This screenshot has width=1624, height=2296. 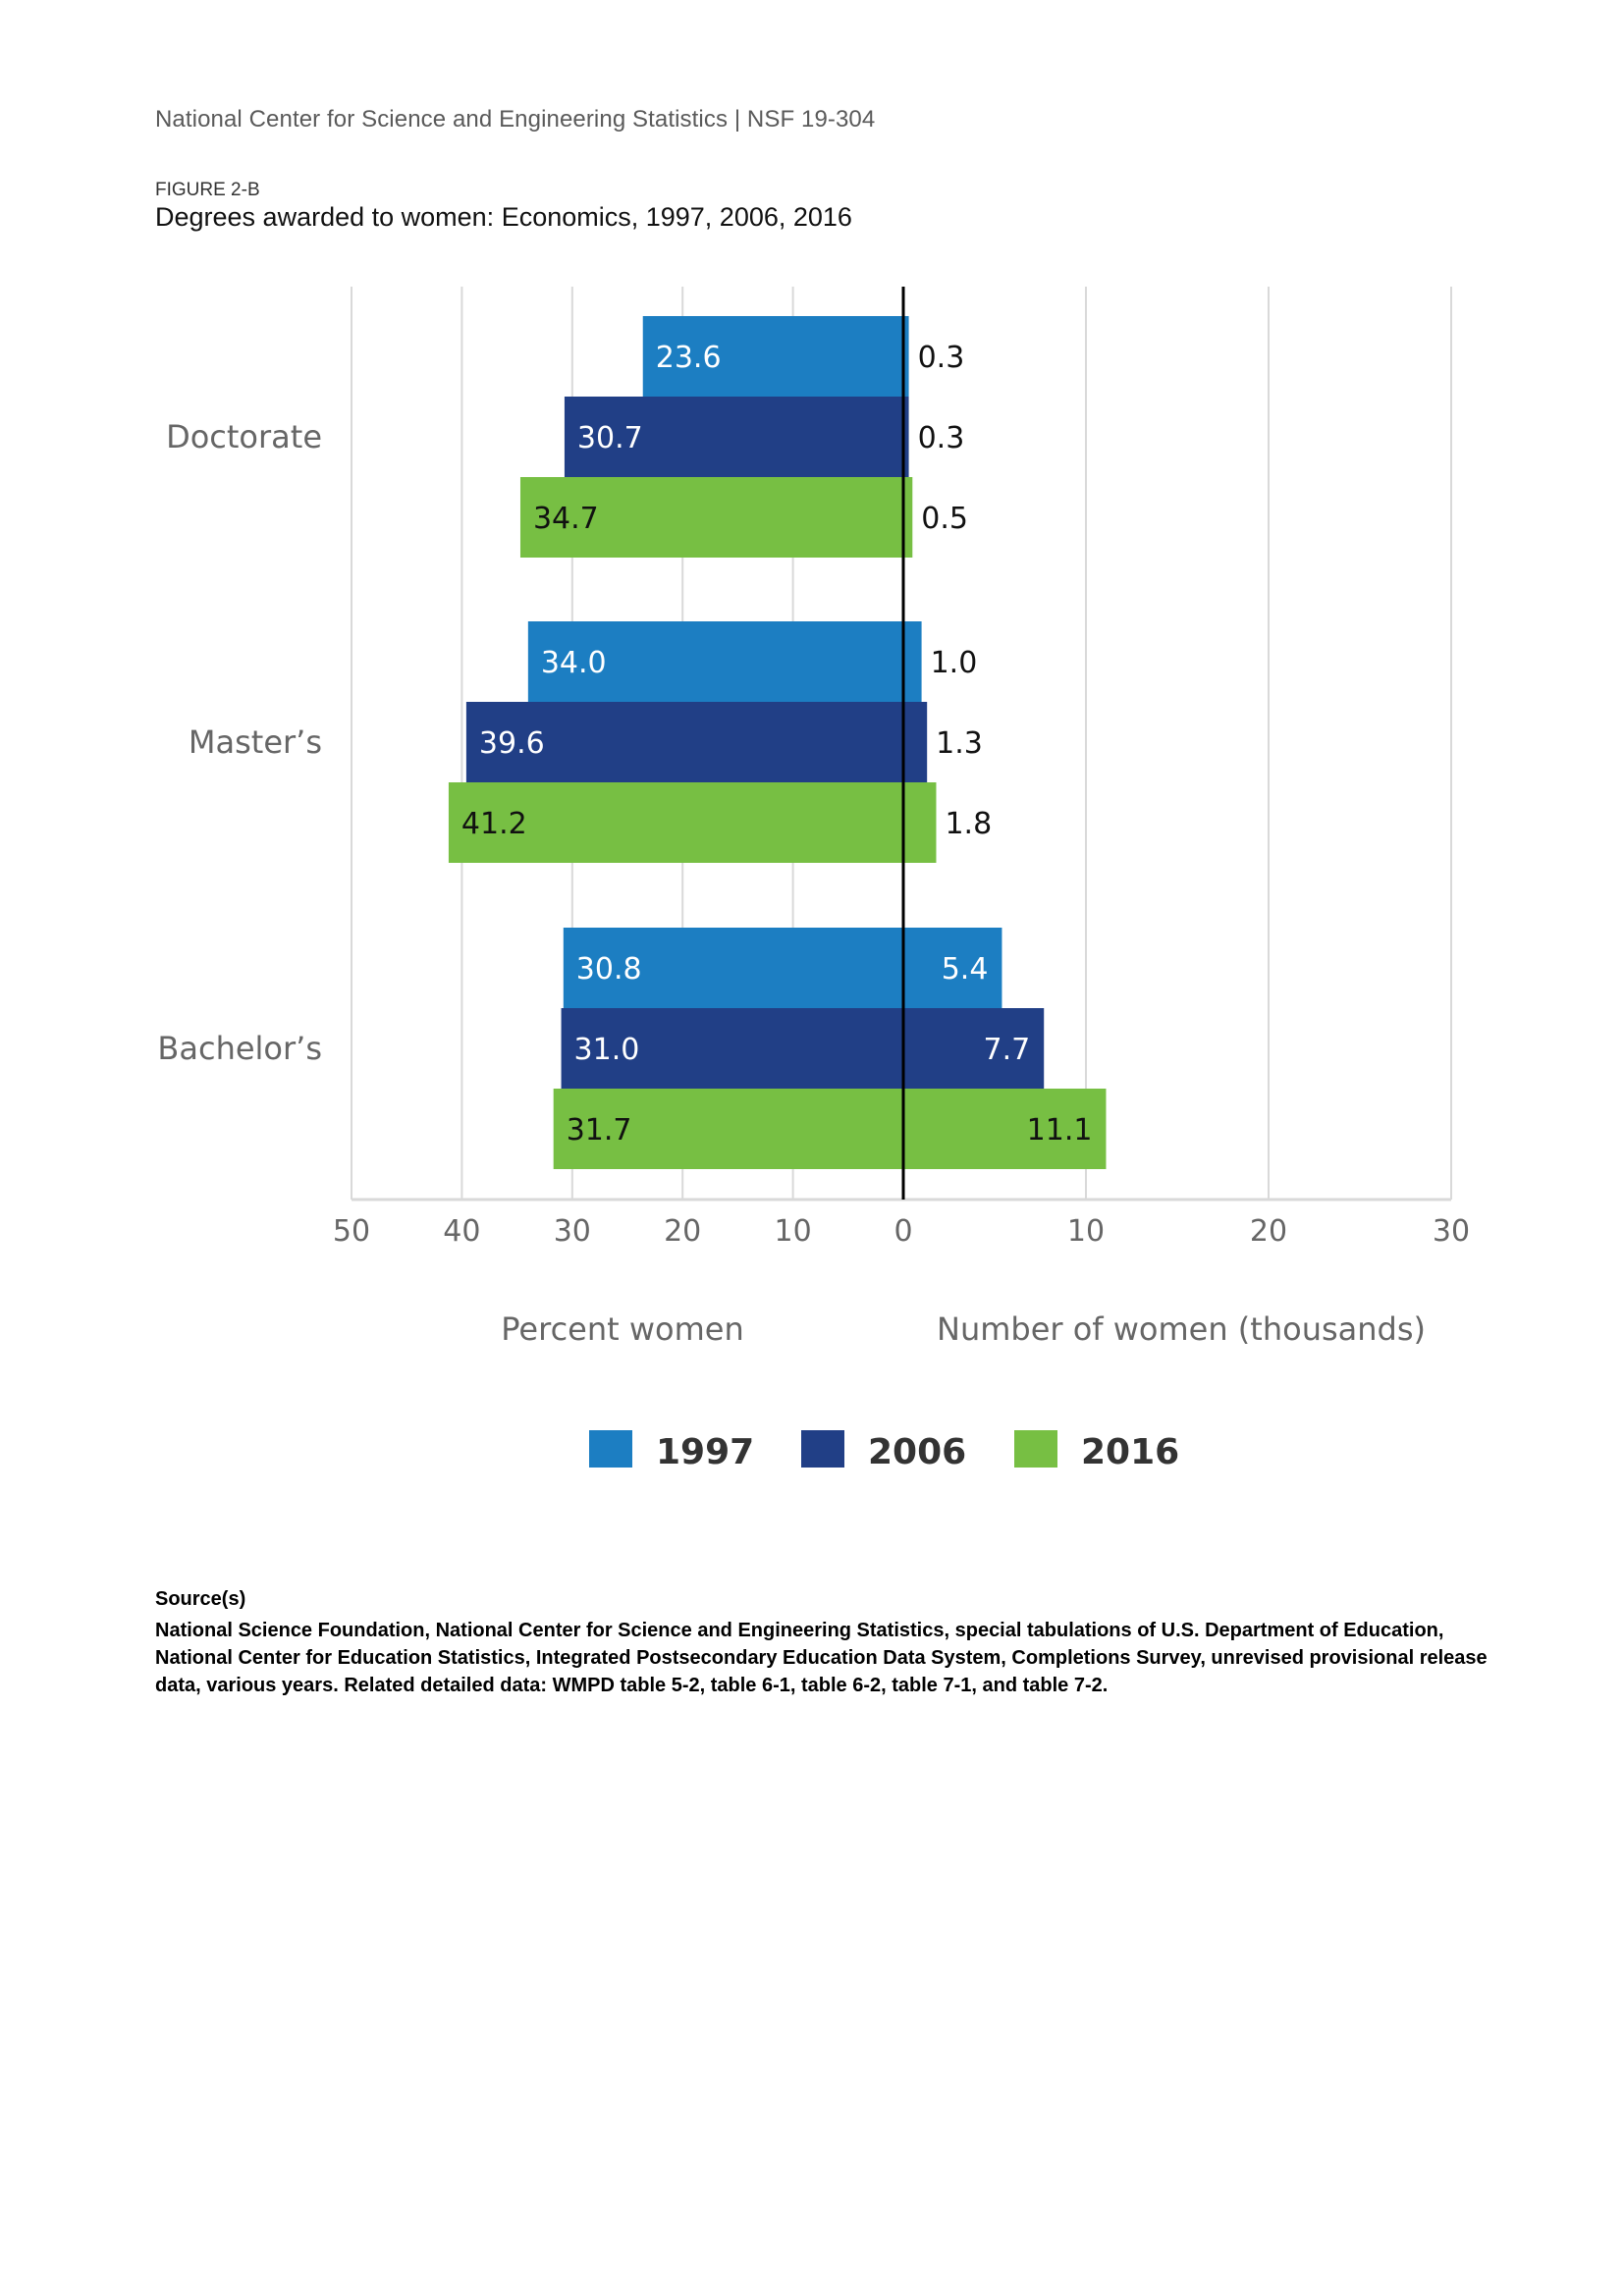 I want to click on tick-left-30: 30, so click(x=572, y=1231).